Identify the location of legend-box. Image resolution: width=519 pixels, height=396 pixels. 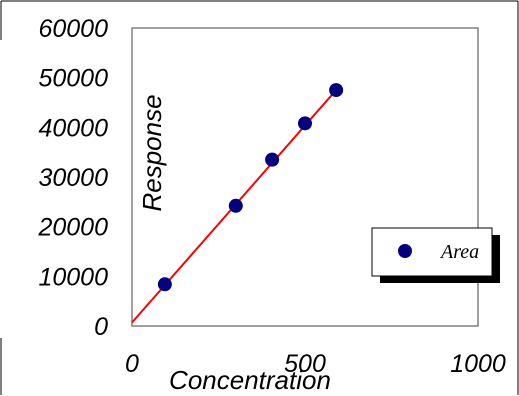
(432, 252).